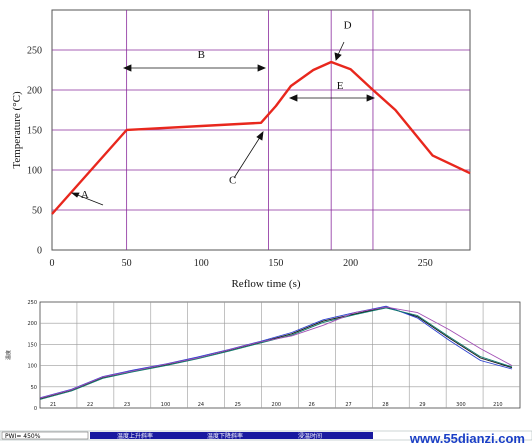 The height and width of the screenshot is (447, 532). I want to click on bottom-y-tick-label: 250, so click(32, 303).